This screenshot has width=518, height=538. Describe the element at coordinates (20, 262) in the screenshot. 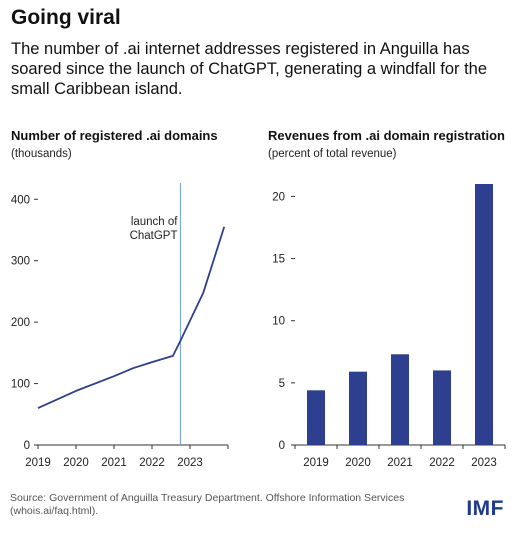

I see `y-tick-label: 300` at that location.